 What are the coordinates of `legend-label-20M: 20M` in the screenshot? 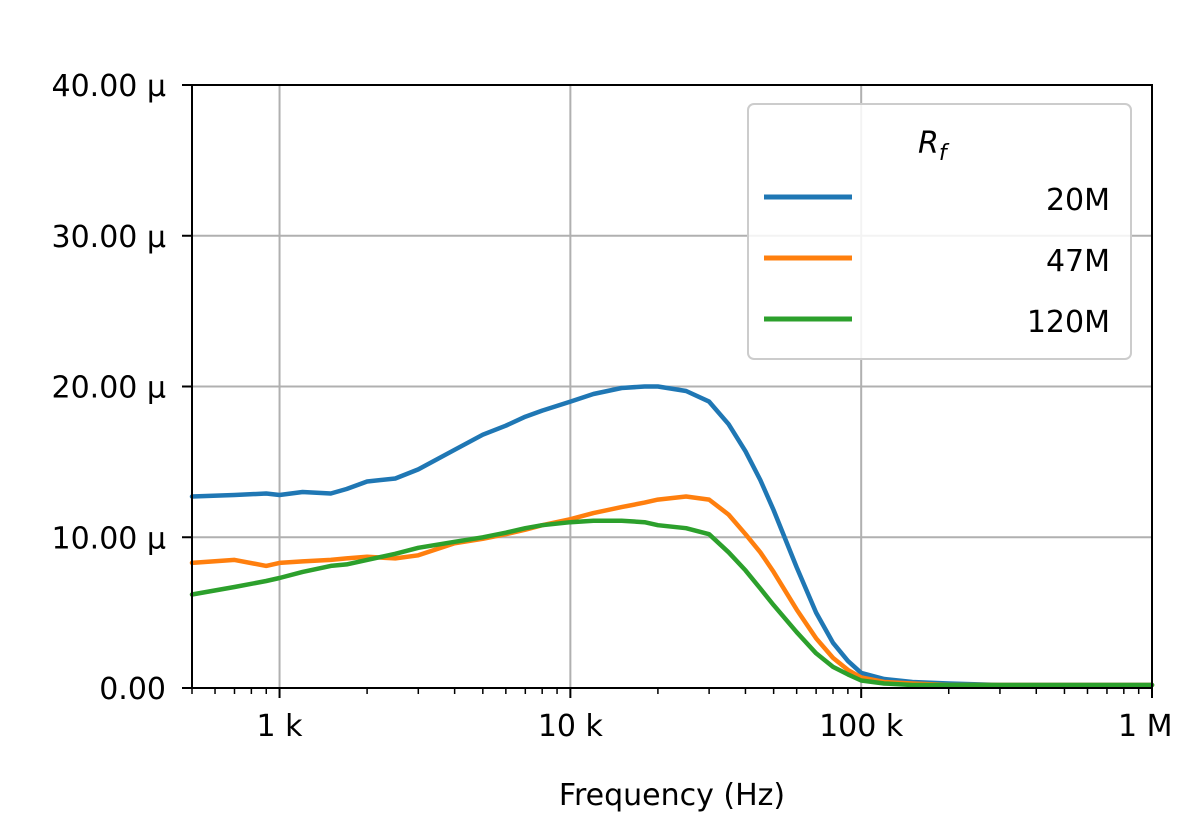 It's located at (1078, 200).